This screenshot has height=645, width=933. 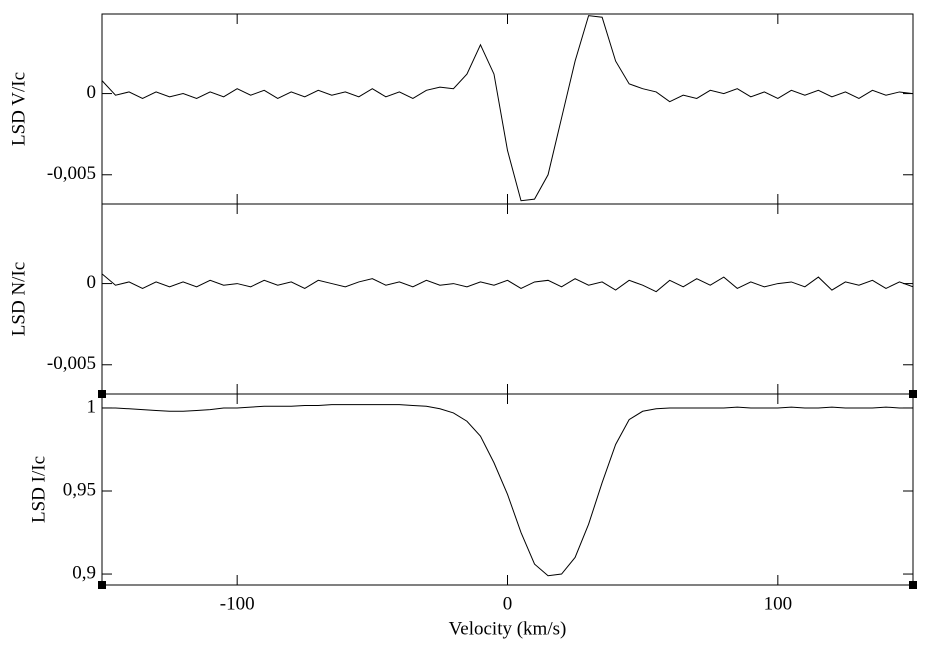 What do you see at coordinates (237, 603) in the screenshot?
I see `x-tick-label: -100` at bounding box center [237, 603].